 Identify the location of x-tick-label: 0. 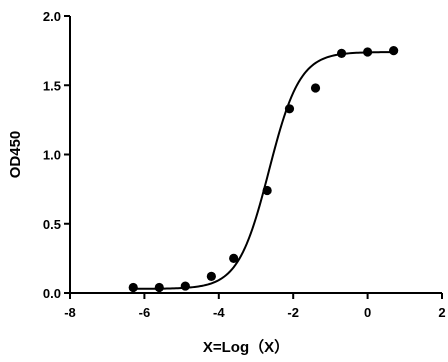
(367, 312).